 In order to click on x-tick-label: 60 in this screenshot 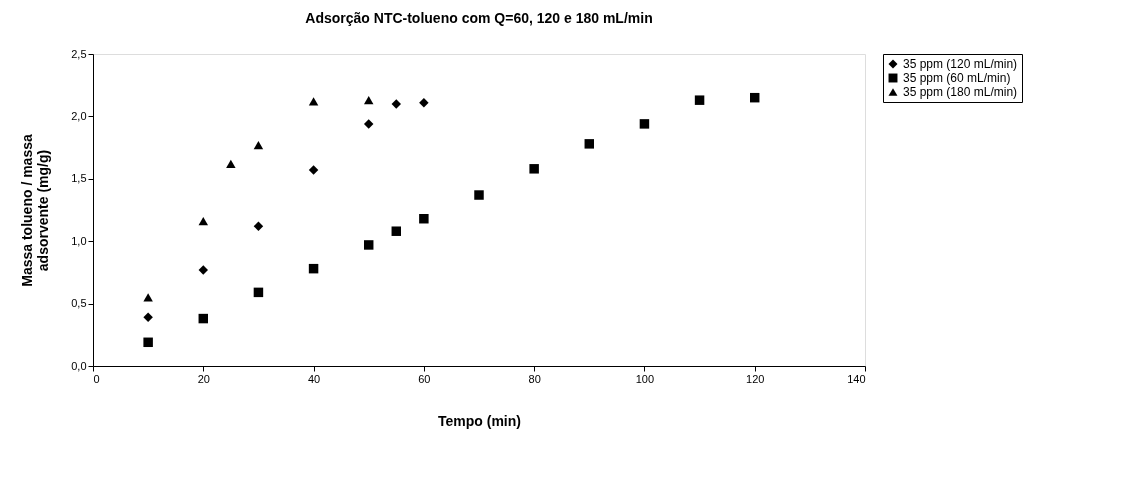, I will do `click(424, 378)`.